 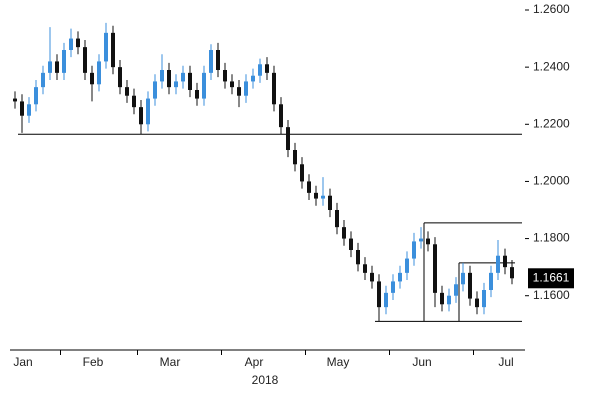 What do you see at coordinates (551, 181) in the screenshot?
I see `y-tick-label: 1.2000` at bounding box center [551, 181].